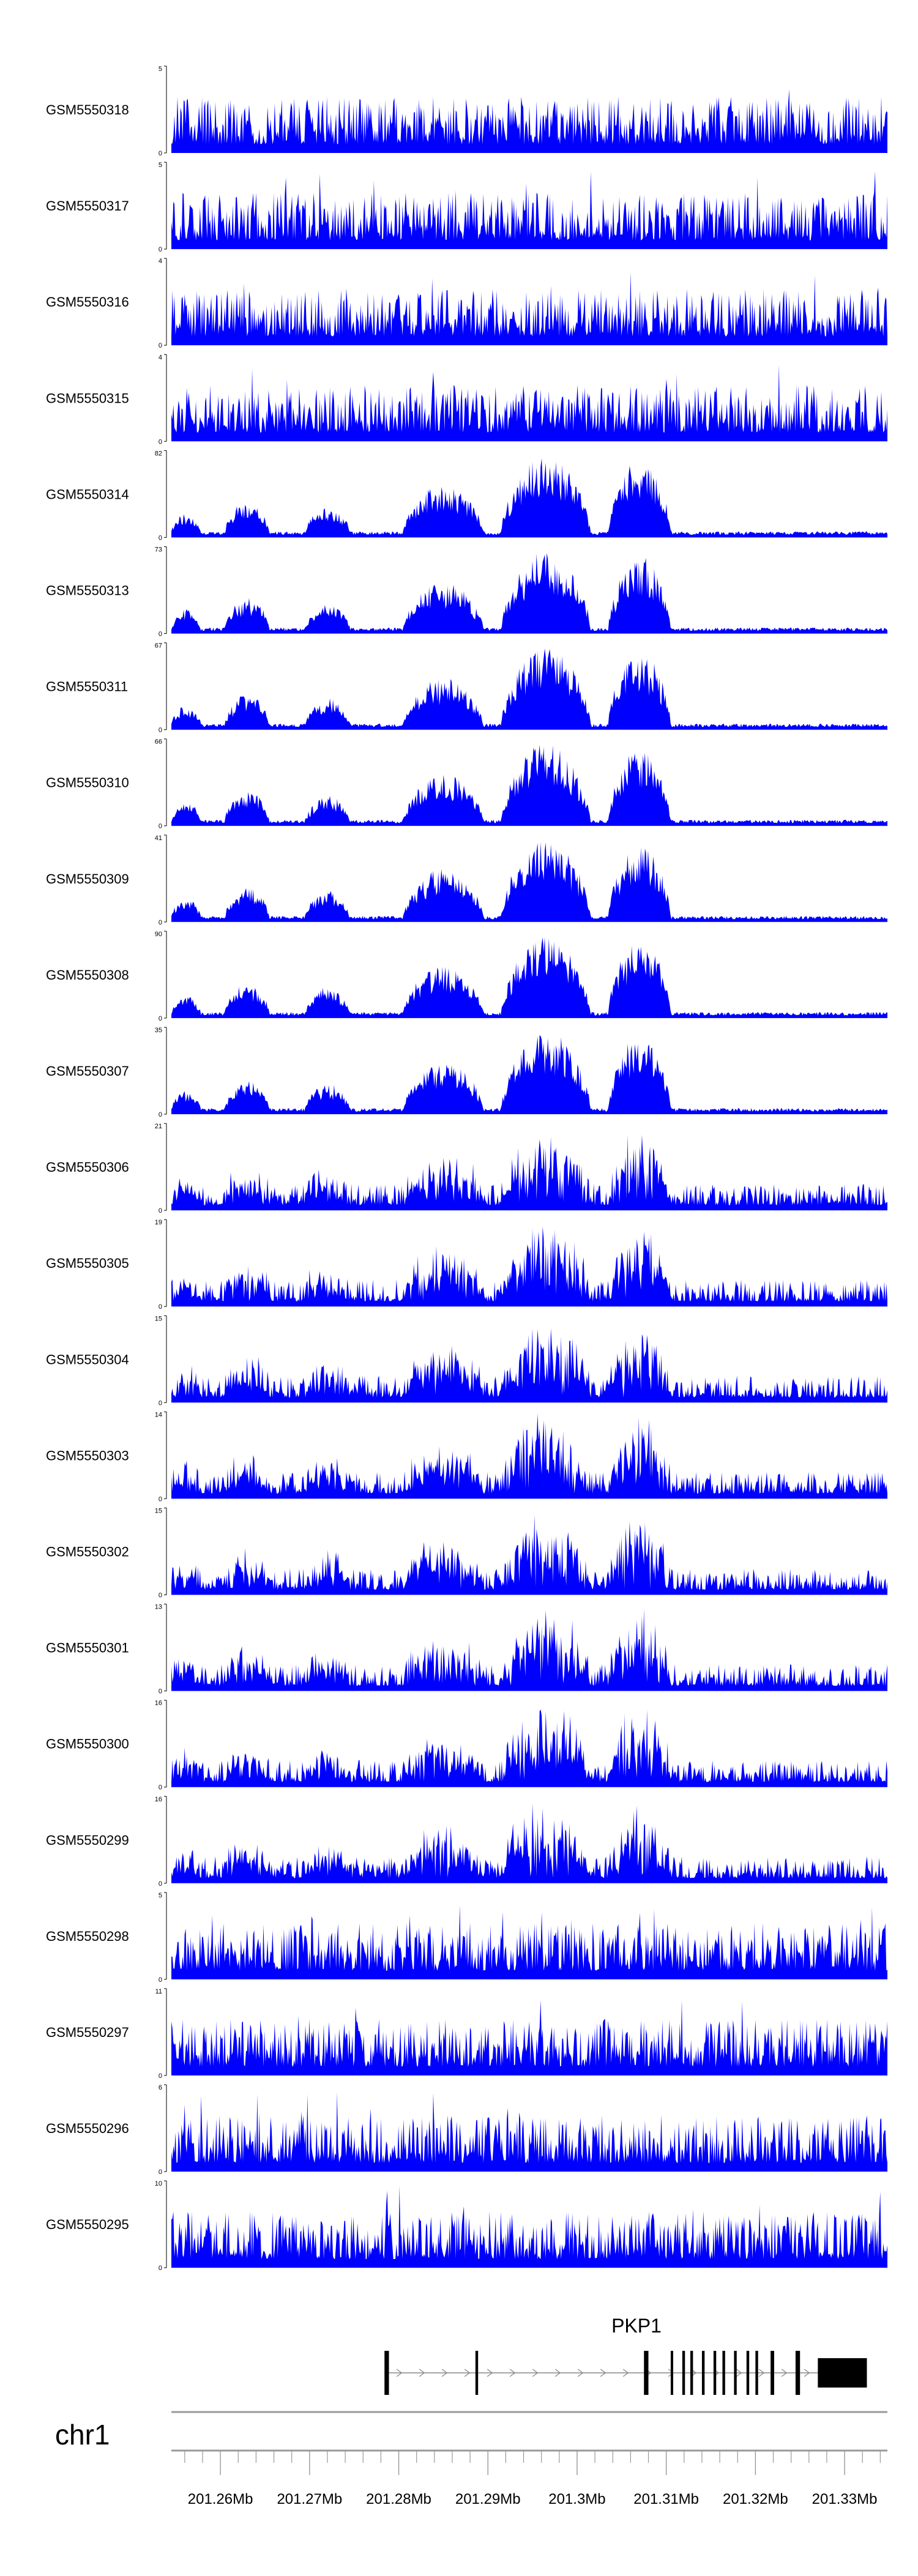 This screenshot has width=918, height=2576. Describe the element at coordinates (87, 110) in the screenshot. I see `track-label: GSM5550318` at that location.